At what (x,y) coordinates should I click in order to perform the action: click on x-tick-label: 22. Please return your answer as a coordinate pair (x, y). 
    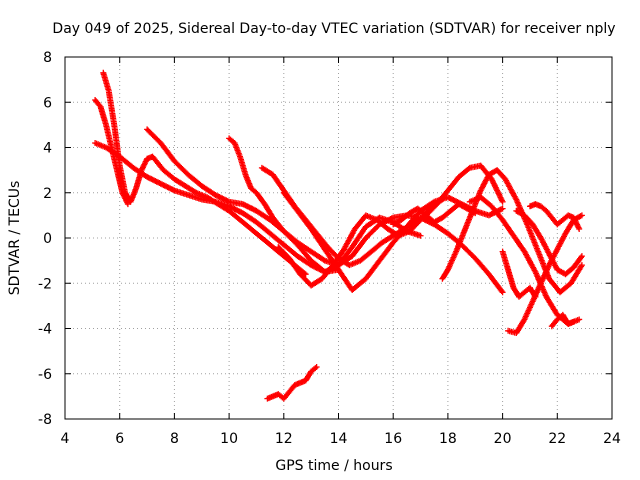
    Looking at the image, I should click on (557, 439).